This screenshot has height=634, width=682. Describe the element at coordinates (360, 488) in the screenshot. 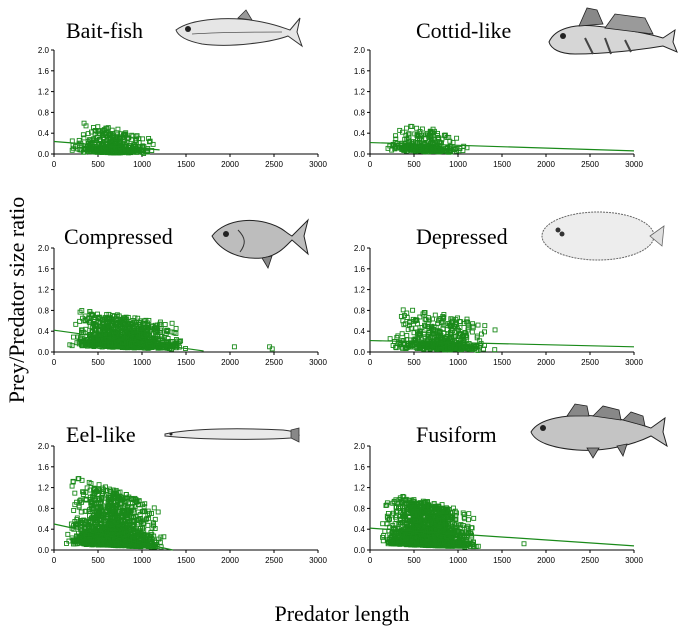

I see `y-tick-label: 1.2` at that location.